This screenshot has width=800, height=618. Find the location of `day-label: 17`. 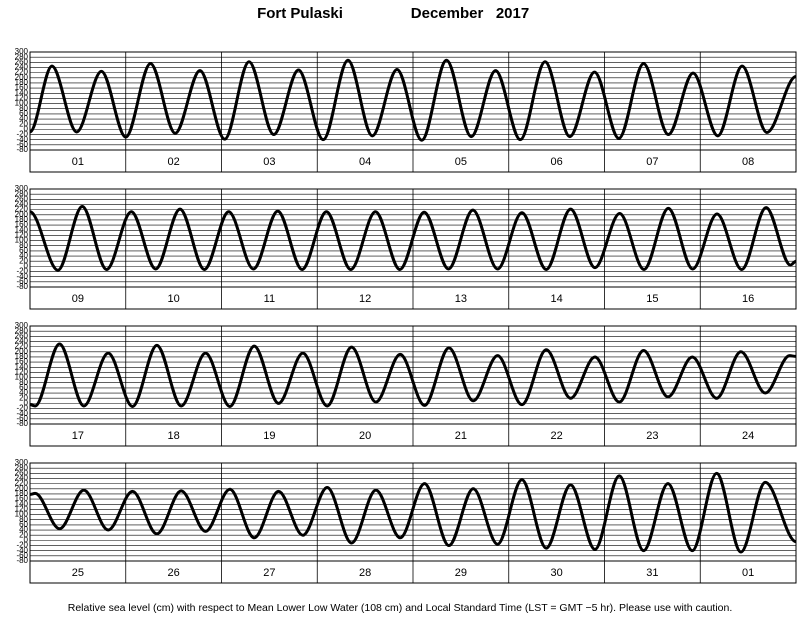

day-label: 17 is located at coordinates (78, 436).